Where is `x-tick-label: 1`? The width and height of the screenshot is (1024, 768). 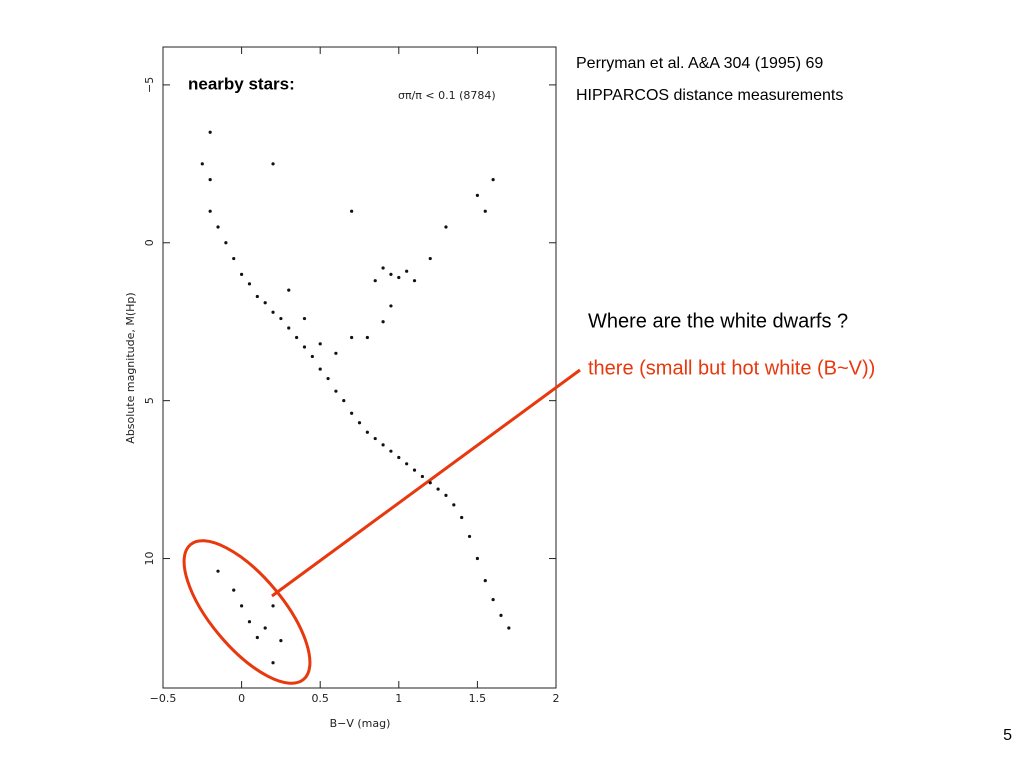 x-tick-label: 1 is located at coordinates (398, 698).